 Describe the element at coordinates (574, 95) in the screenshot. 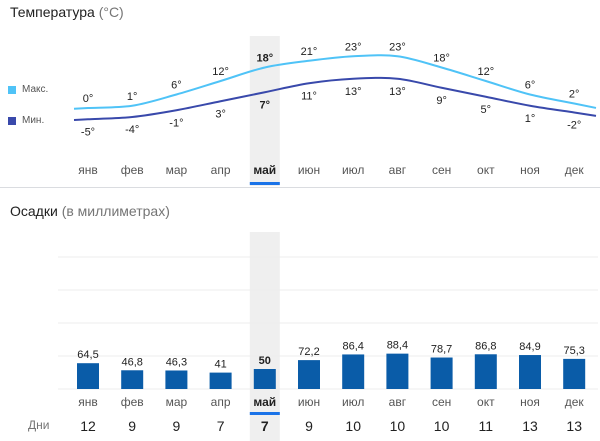

I see `max-temp-label: 2°` at that location.